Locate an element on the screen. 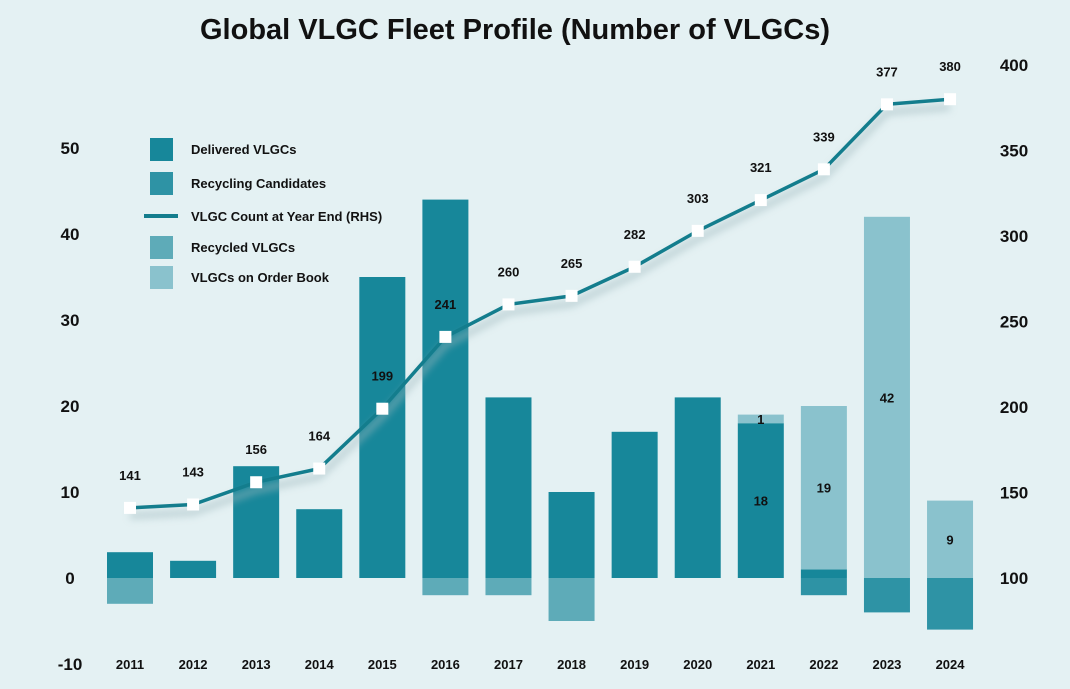 The width and height of the screenshot is (1070, 689). y-right-tick: 300 is located at coordinates (1014, 236).